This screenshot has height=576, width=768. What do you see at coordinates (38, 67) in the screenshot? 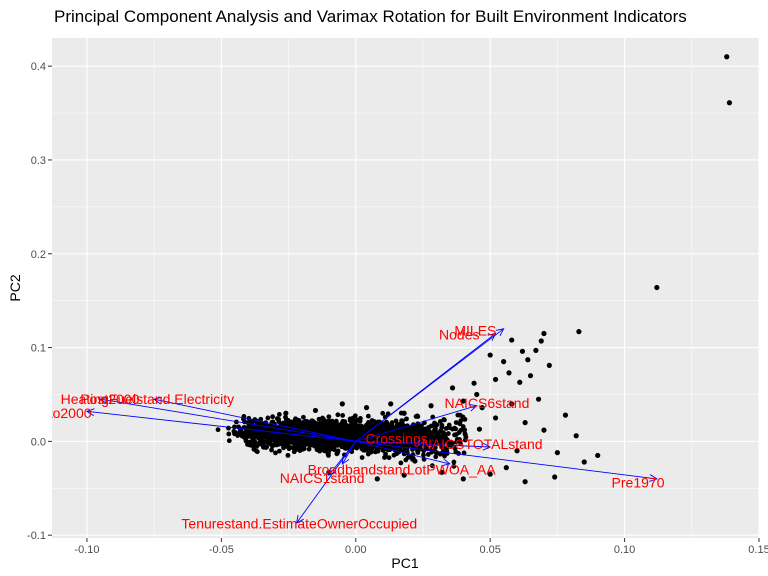
I see `y-tick-label: 0.4` at bounding box center [38, 67].